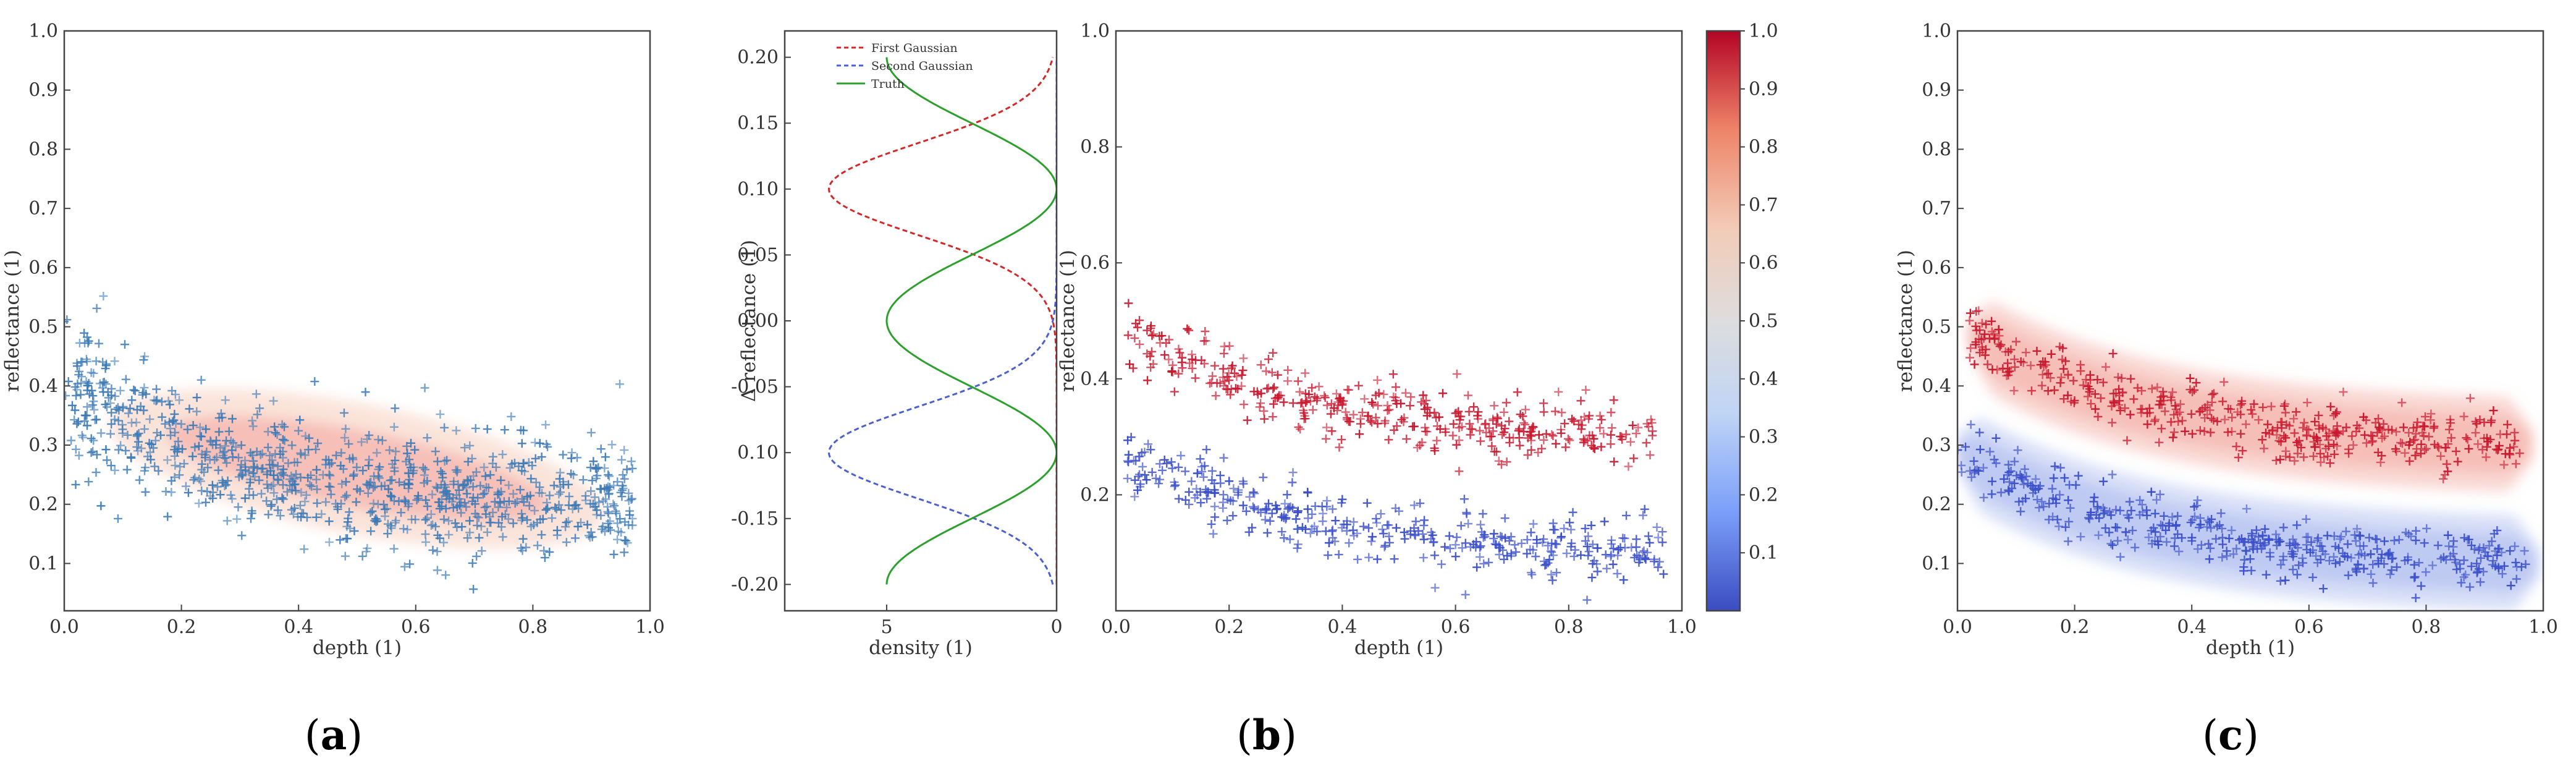  Describe the element at coordinates (1456, 627) in the screenshot. I see `panel-b-scatter-xtick-label: 0.6` at that location.